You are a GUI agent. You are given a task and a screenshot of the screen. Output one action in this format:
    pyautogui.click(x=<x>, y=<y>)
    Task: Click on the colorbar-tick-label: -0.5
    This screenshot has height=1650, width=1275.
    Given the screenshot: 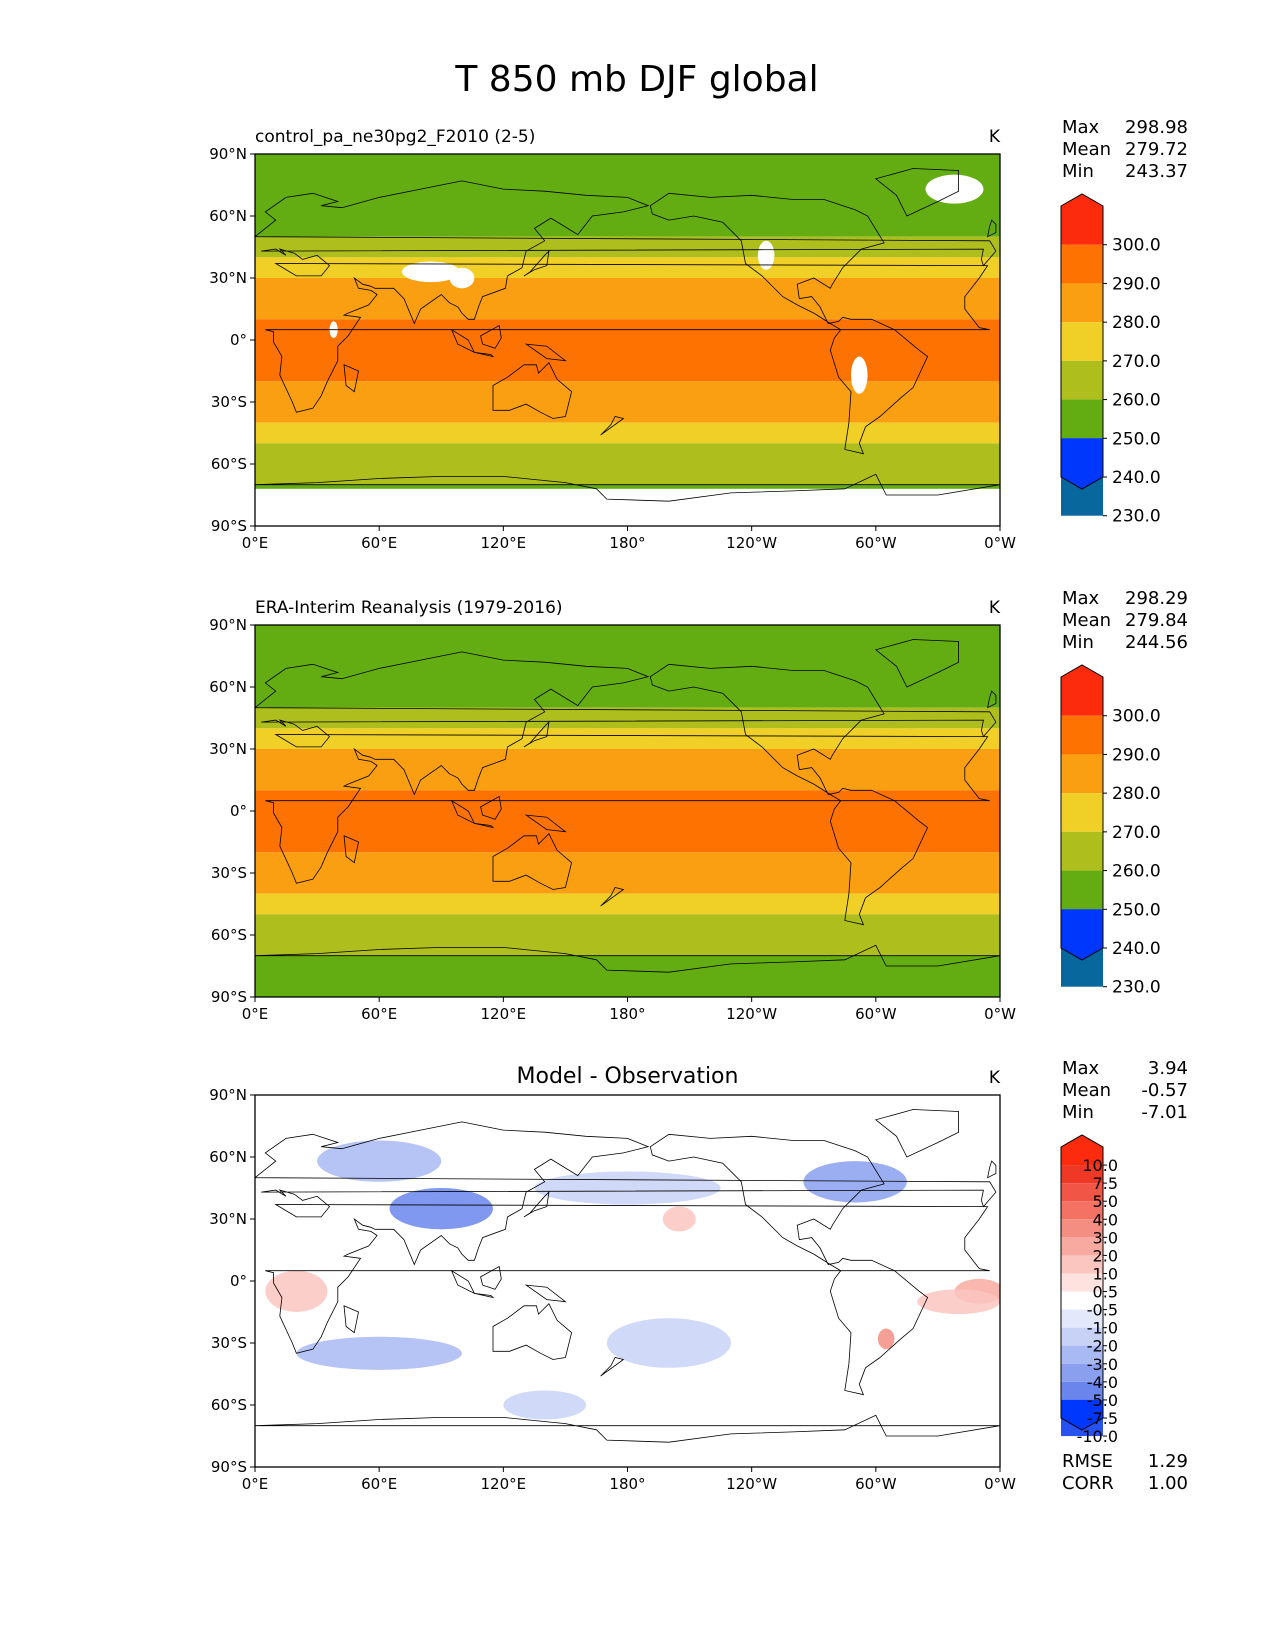 What is the action you would take?
    pyautogui.click(x=1102, y=1310)
    